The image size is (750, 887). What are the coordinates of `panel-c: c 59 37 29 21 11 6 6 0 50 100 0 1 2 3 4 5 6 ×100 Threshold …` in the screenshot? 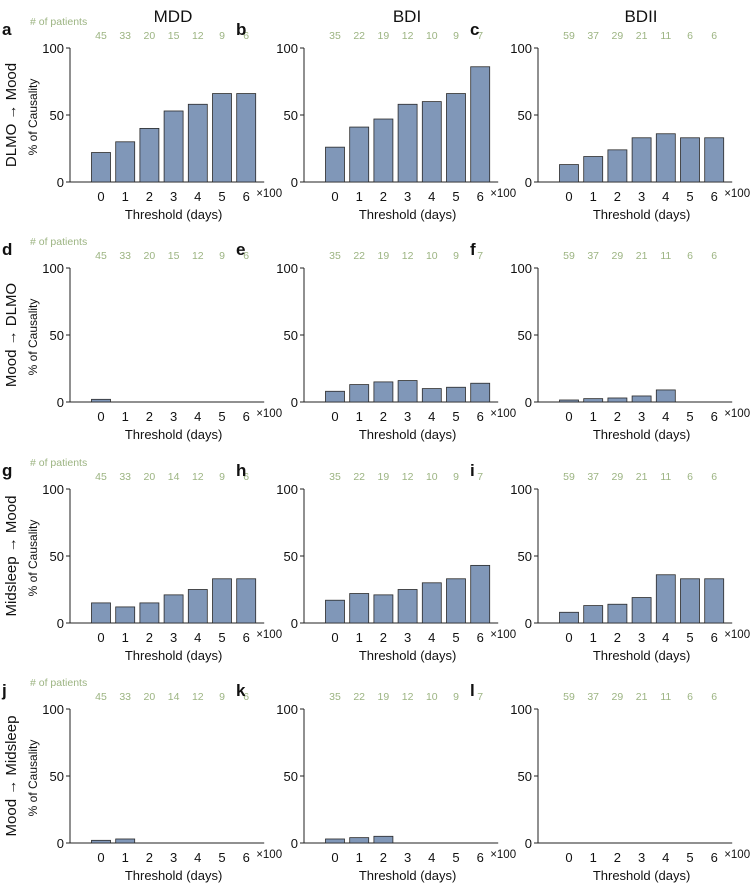 It's located at (610, 121).